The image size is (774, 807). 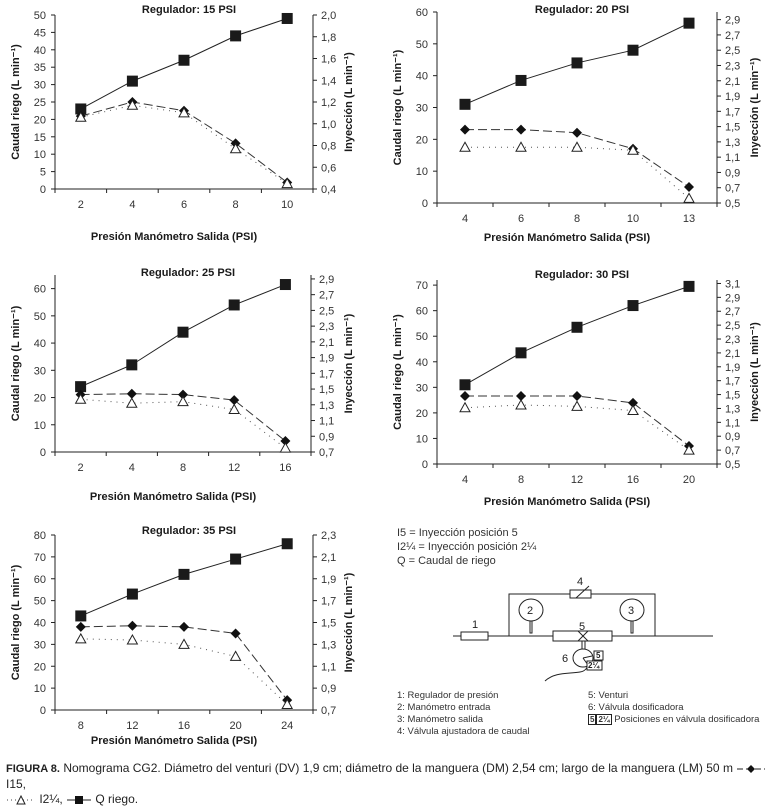 I want to click on legend-i15-marker, so click(x=751, y=768).